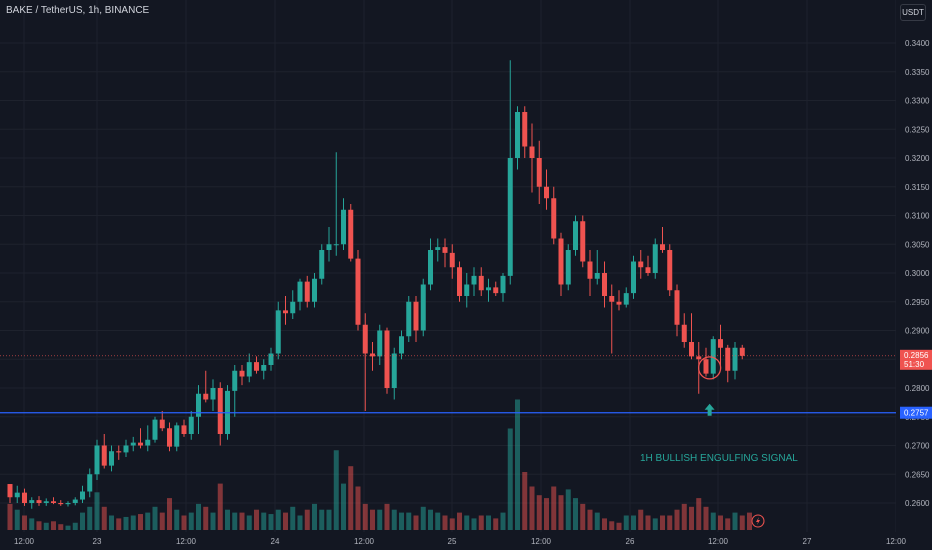 The image size is (932, 550). Describe the element at coordinates (758, 521) in the screenshot. I see `lightning-icon` at that location.